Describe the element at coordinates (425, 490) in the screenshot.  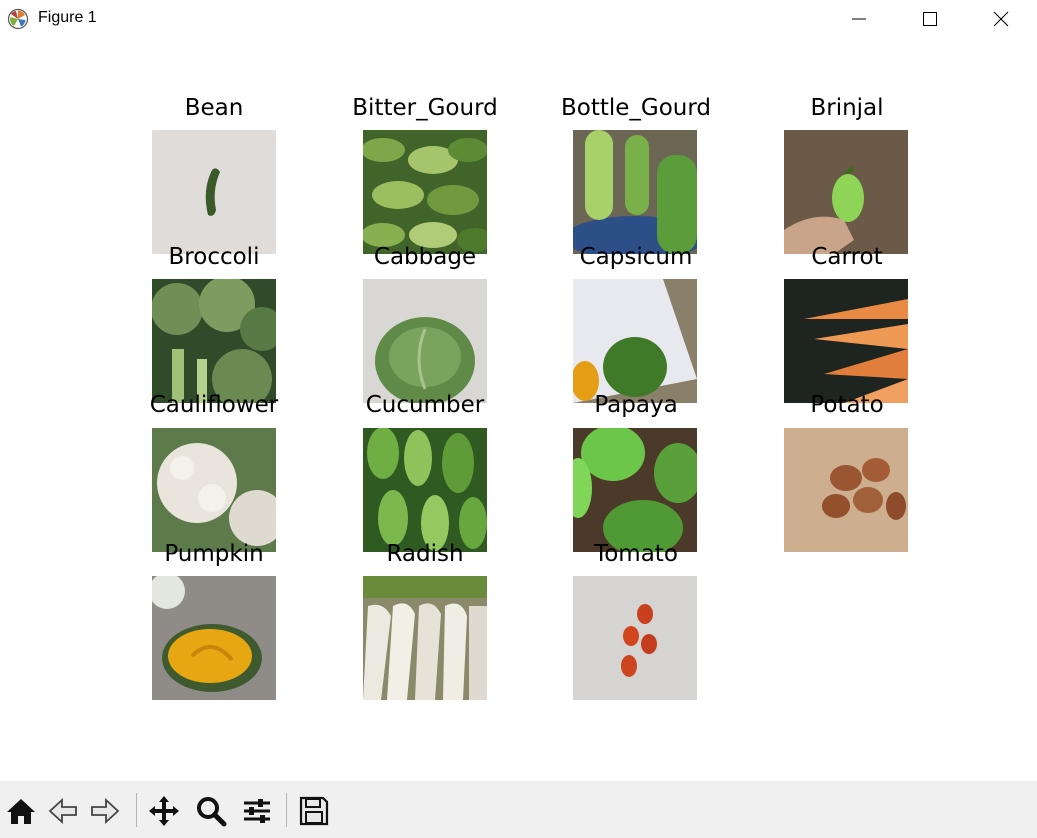
I see `image-cucumber` at that location.